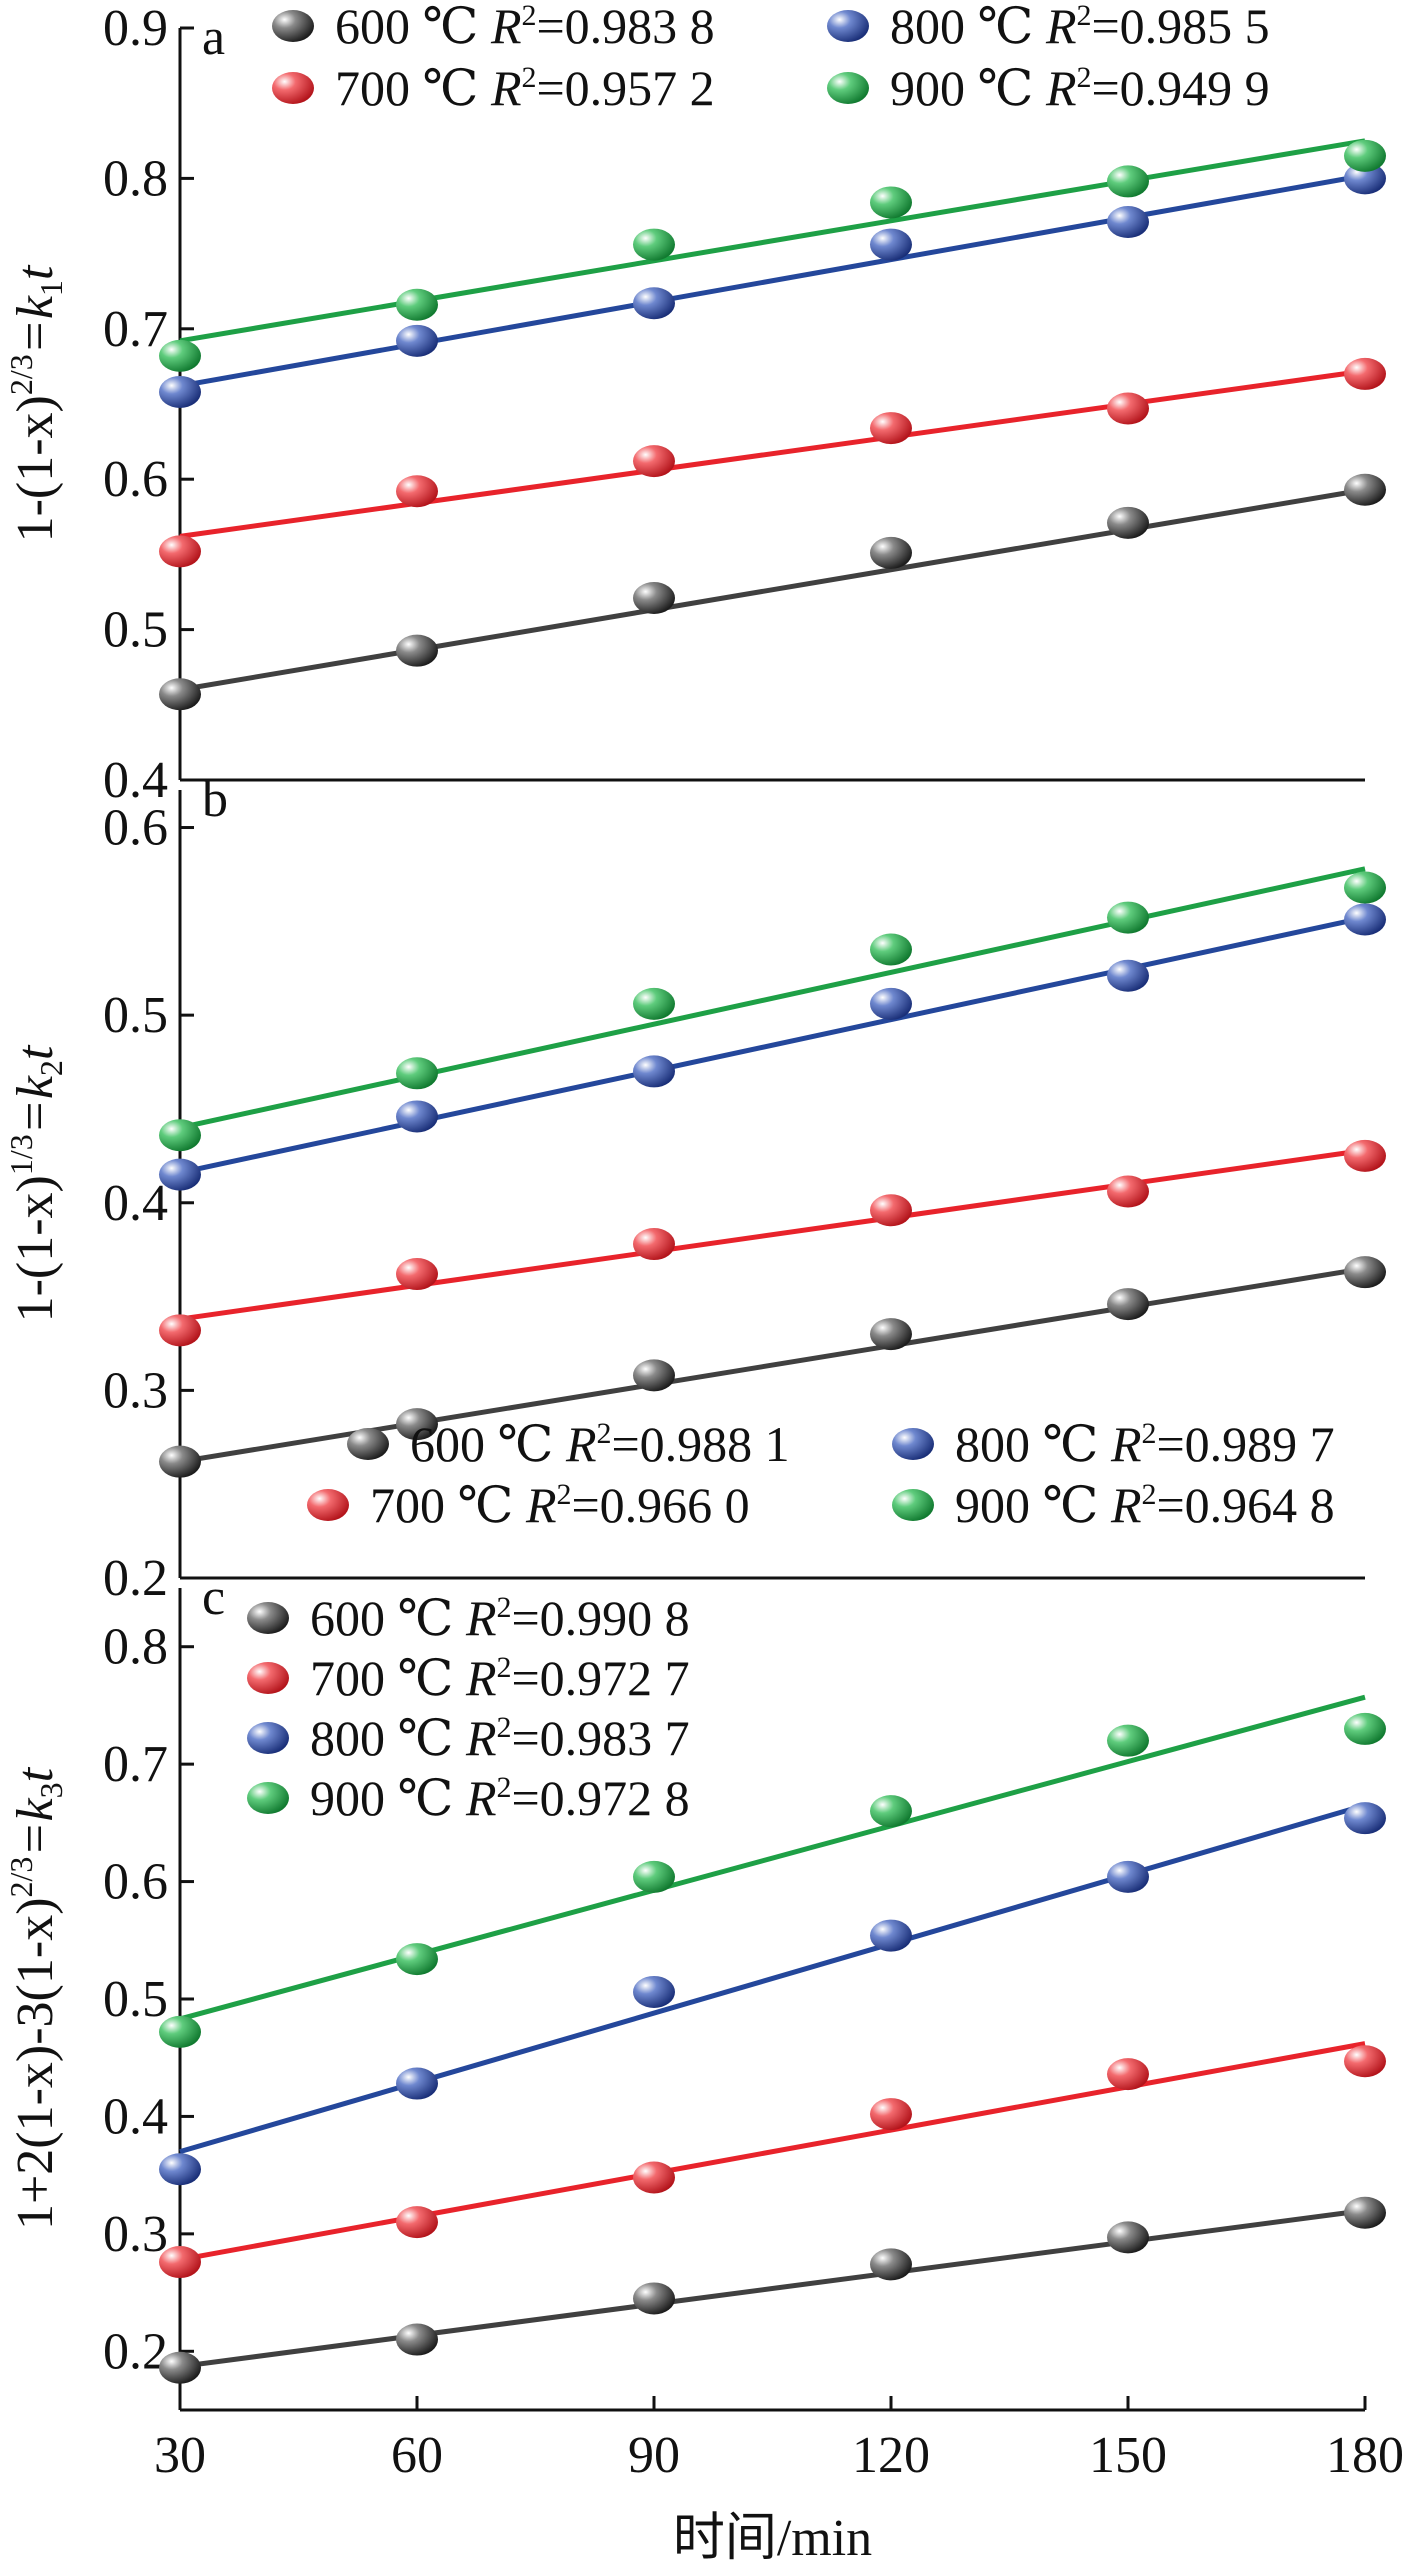 This screenshot has width=1417, height=2575. Describe the element at coordinates (779, 2481) in the screenshot. I see `x-axis: 30 60 90 120 150 180 时间/min` at that location.